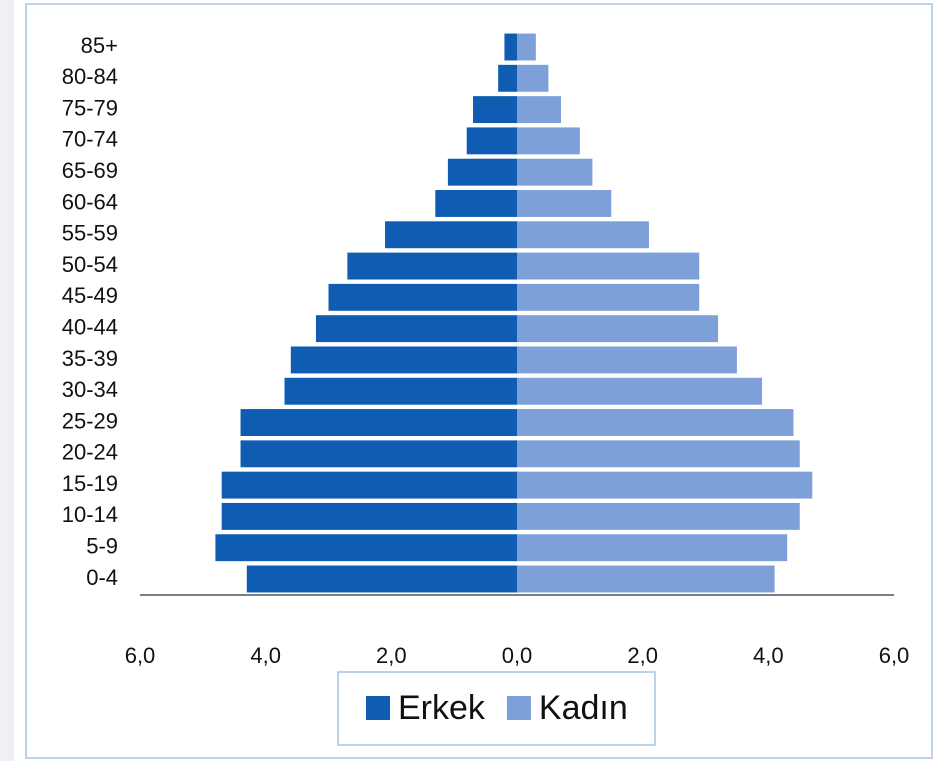 The image size is (936, 761). Describe the element at coordinates (102, 577) in the screenshot. I see `y-tick-label: 0-4` at that location.